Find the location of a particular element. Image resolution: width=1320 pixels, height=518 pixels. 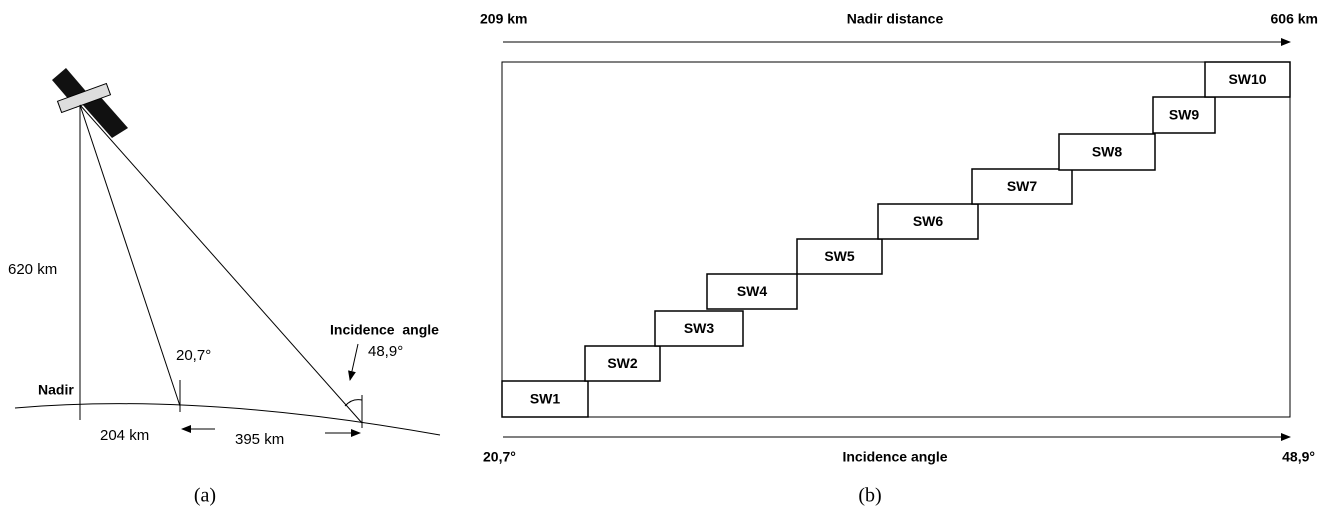

span-distance: 395 km is located at coordinates (259, 439).